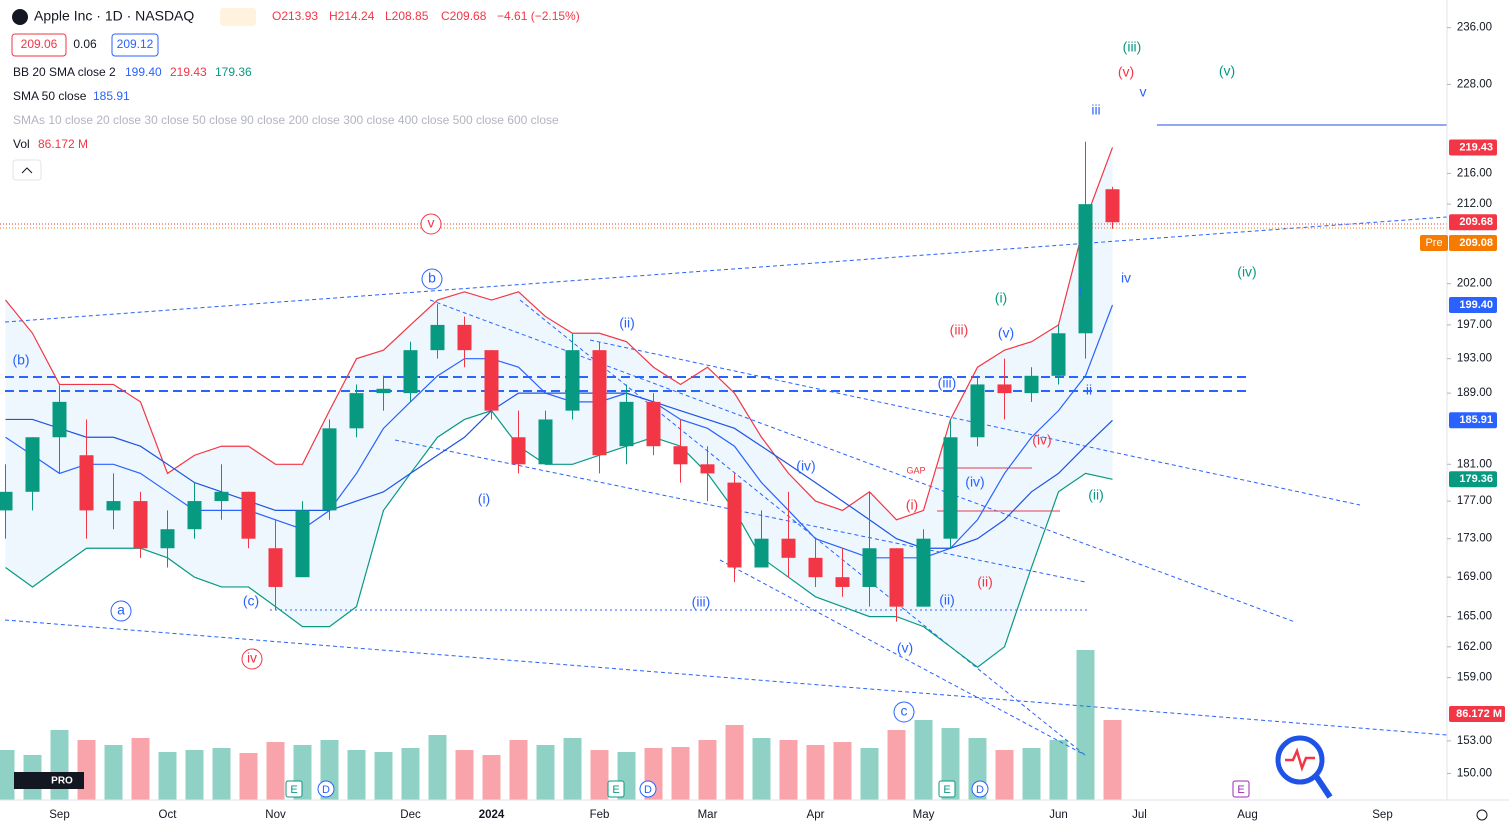 The image size is (1509, 829). Describe the element at coordinates (233, 72) in the screenshot. I see `indicator-value: 179.36` at that location.